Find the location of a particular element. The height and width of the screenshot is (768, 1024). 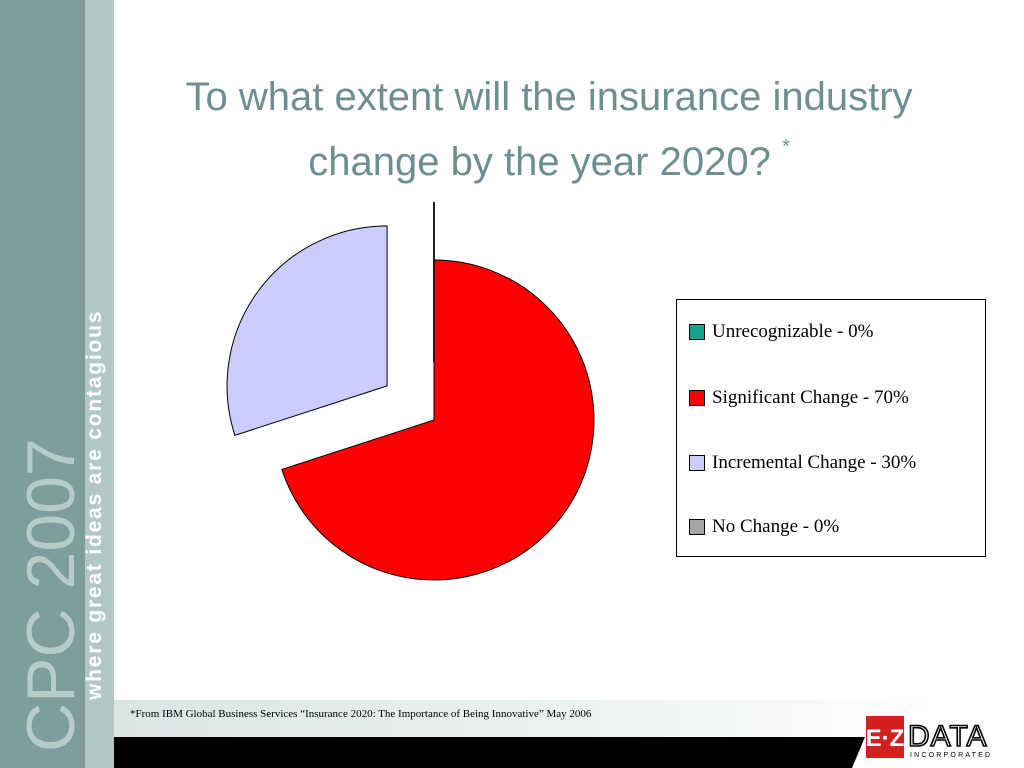

logo-ez-mark: E·Z is located at coordinates (885, 738).